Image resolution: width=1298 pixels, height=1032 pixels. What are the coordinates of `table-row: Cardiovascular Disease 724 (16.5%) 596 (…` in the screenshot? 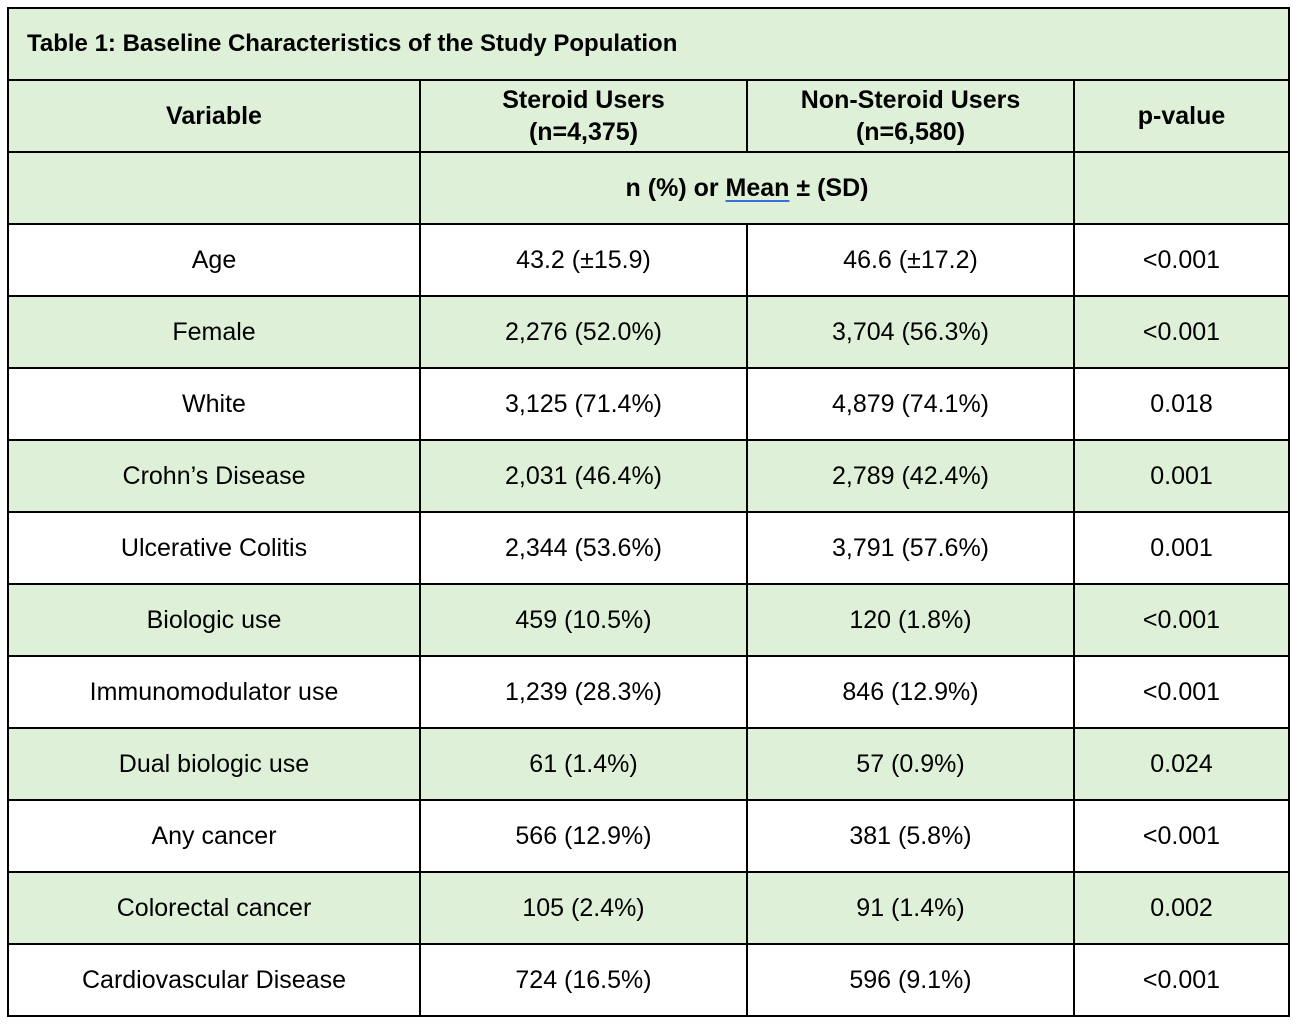 It's located at (648, 980).